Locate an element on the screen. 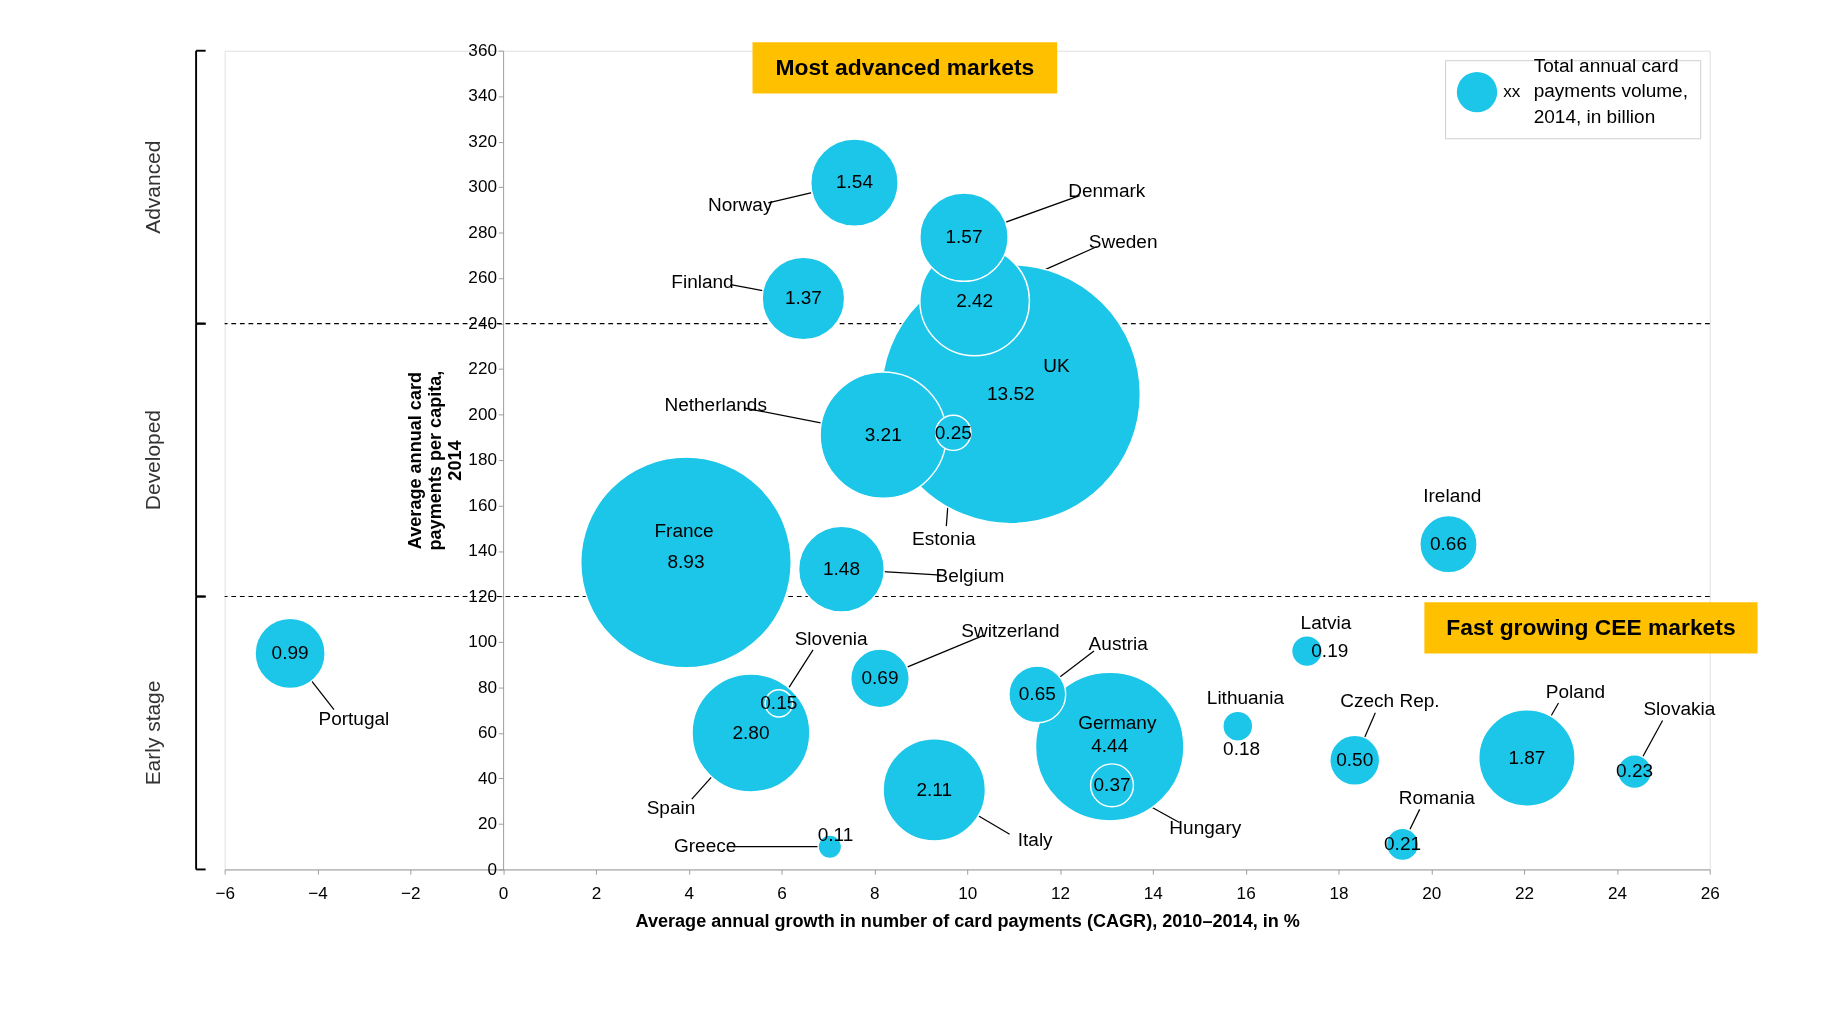  annotation: Estonia is located at coordinates (944, 539).